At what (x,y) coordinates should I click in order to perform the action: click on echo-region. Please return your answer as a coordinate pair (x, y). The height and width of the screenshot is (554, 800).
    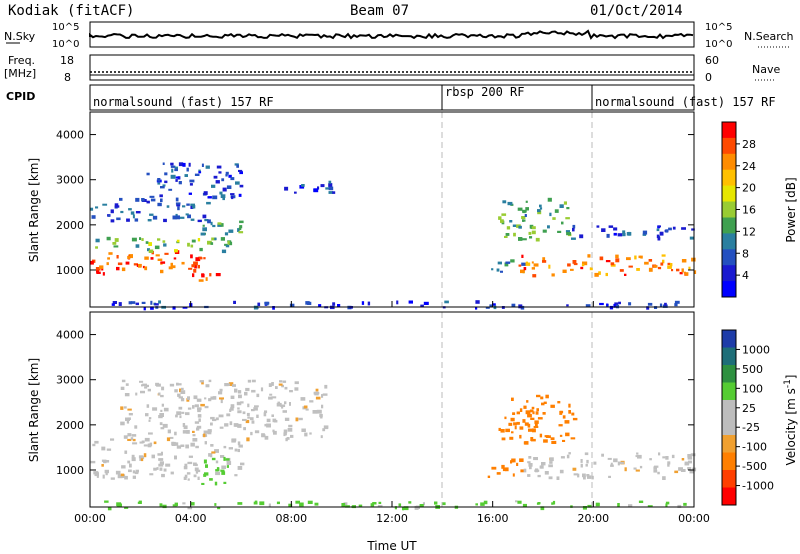
    Looking at the image, I should click on (395, 505).